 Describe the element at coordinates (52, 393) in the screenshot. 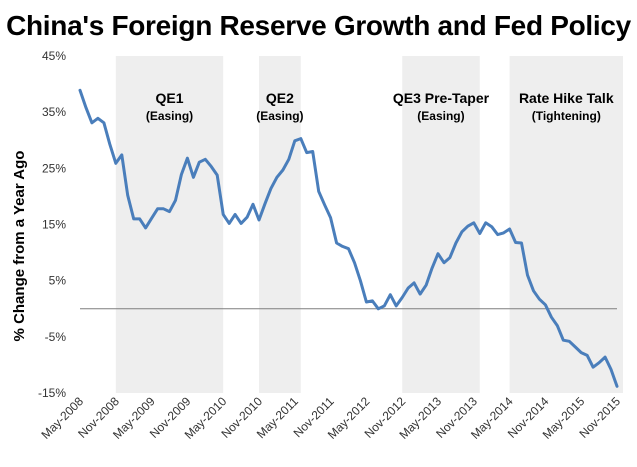

I see `y-tick-label: -15%` at that location.